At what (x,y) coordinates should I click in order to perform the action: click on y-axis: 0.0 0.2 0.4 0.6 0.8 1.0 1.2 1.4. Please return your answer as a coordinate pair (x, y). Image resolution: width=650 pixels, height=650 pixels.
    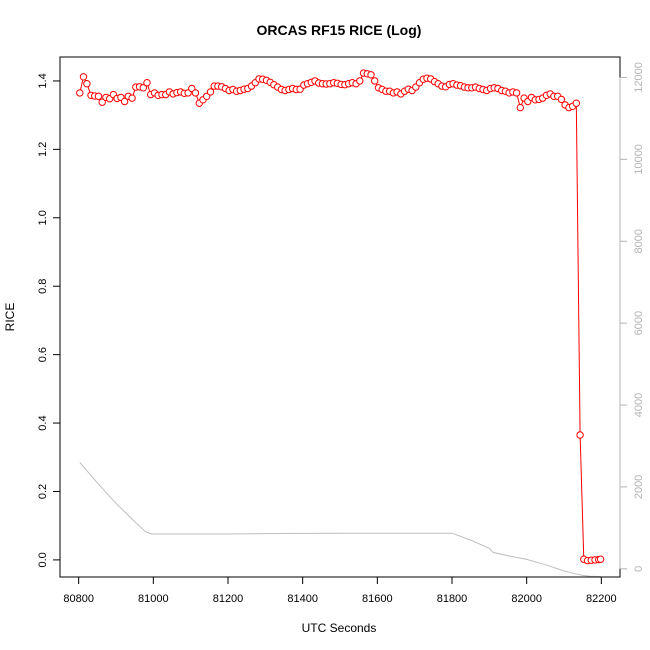
    Looking at the image, I should click on (49, 320).